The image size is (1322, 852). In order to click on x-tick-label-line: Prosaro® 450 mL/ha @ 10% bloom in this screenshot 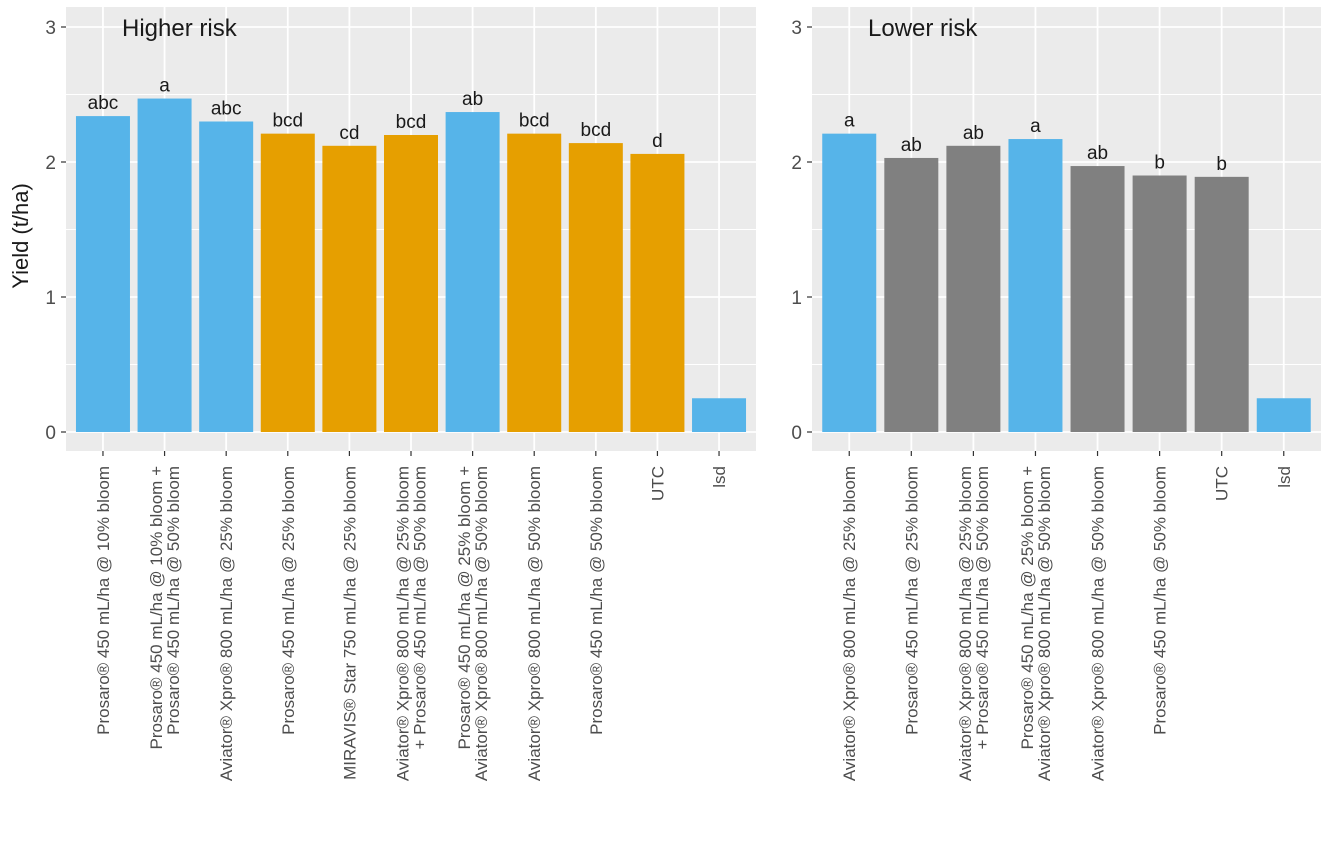, I will do `click(103, 600)`.